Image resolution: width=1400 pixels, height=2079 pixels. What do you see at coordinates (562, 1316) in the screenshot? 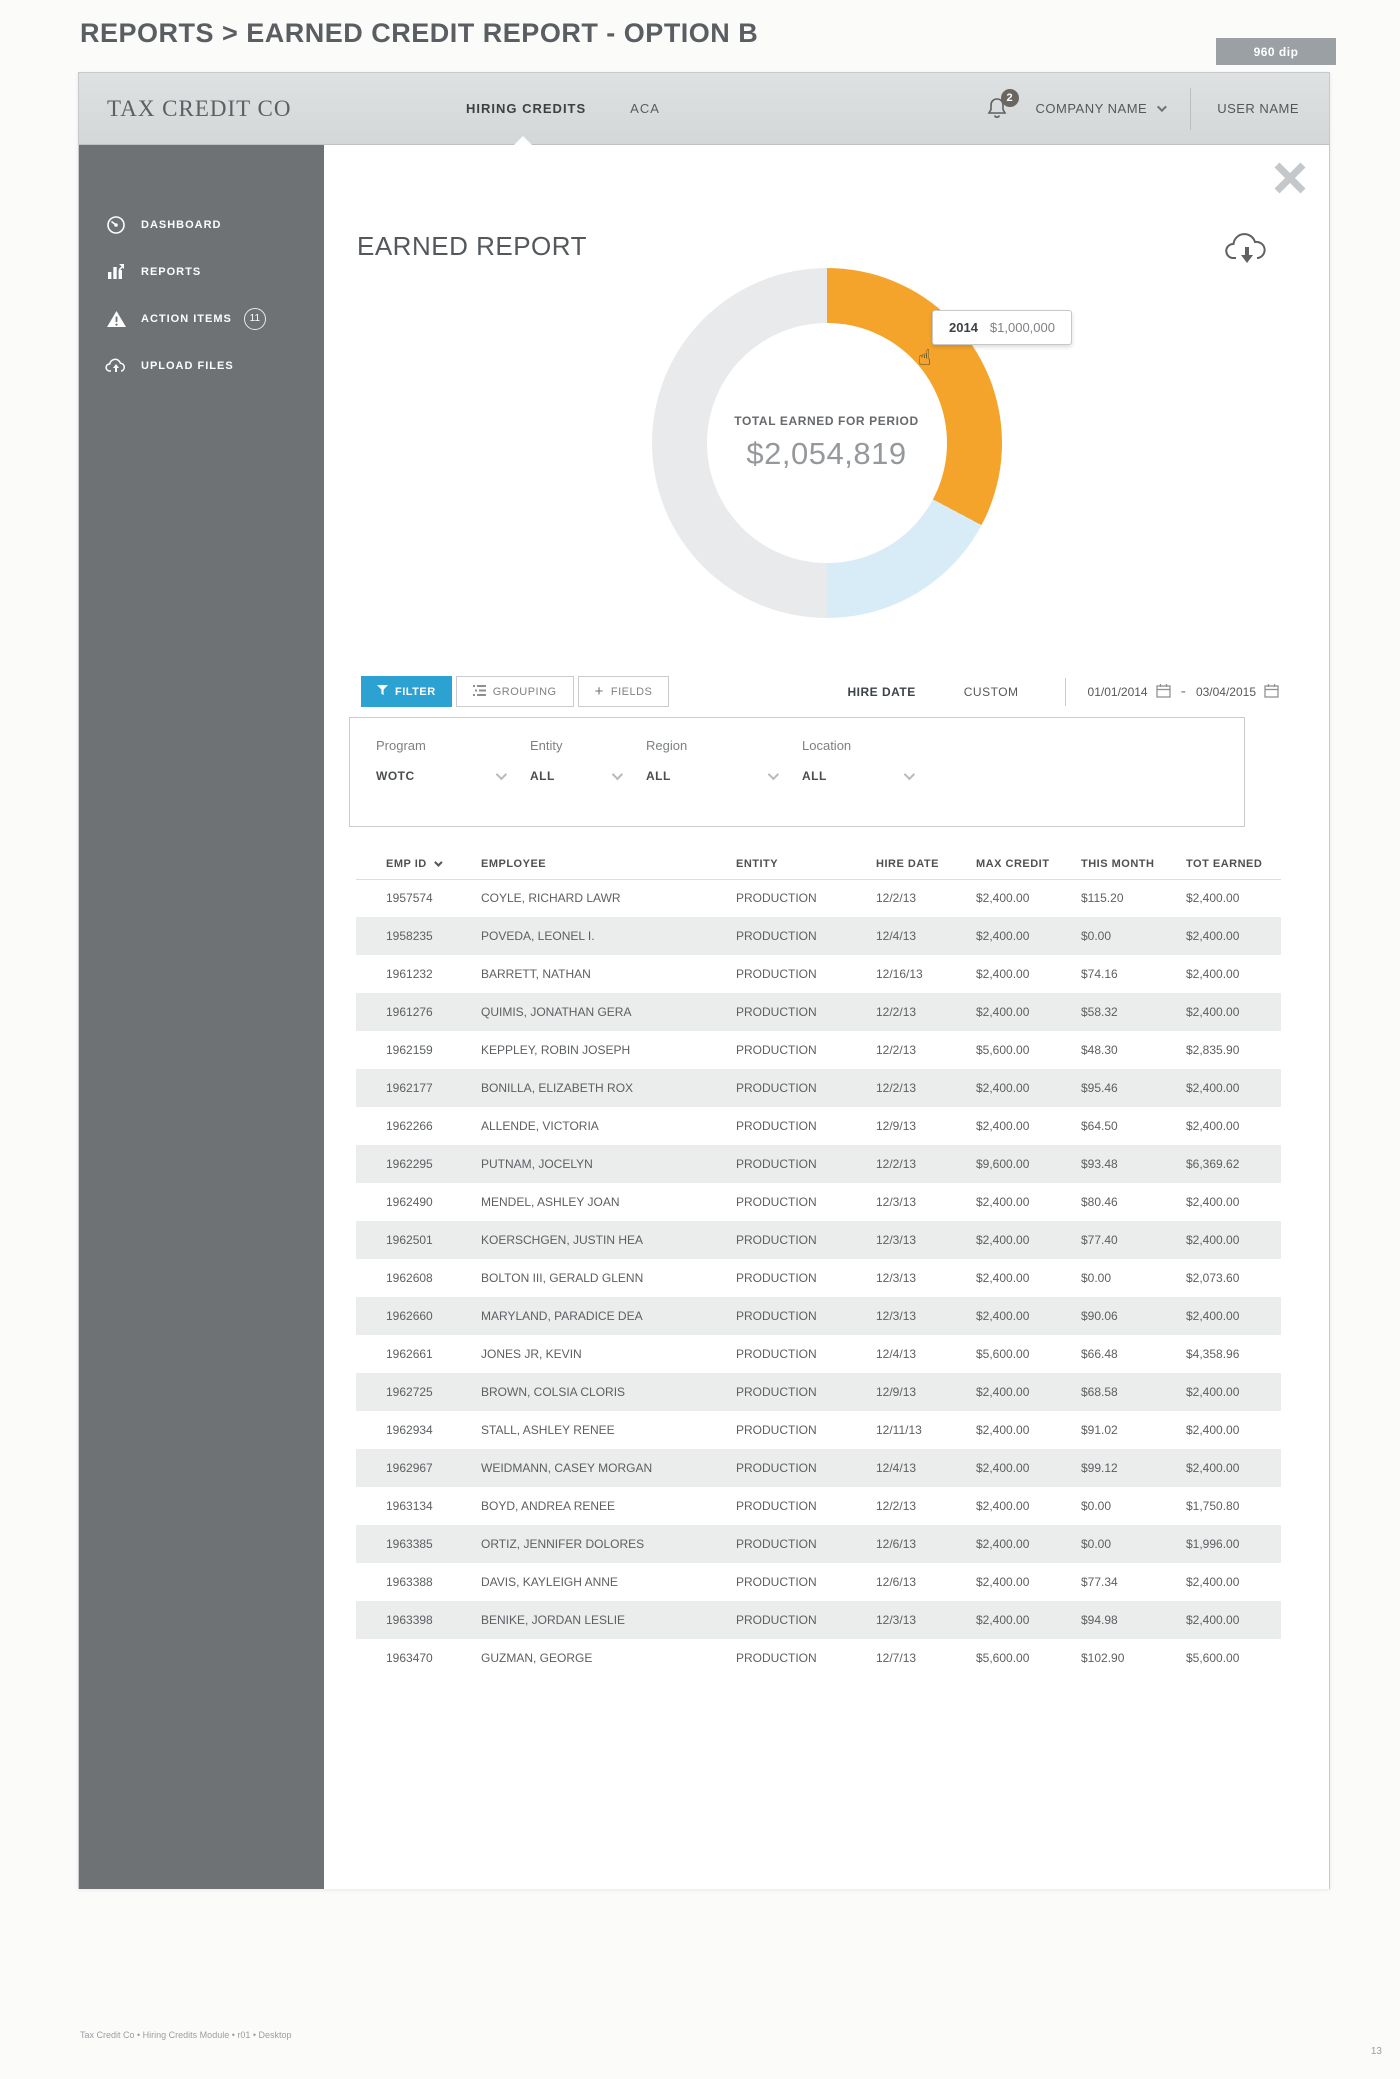
I see `cell-employee: MARYLAND, PARADICE DEA` at bounding box center [562, 1316].